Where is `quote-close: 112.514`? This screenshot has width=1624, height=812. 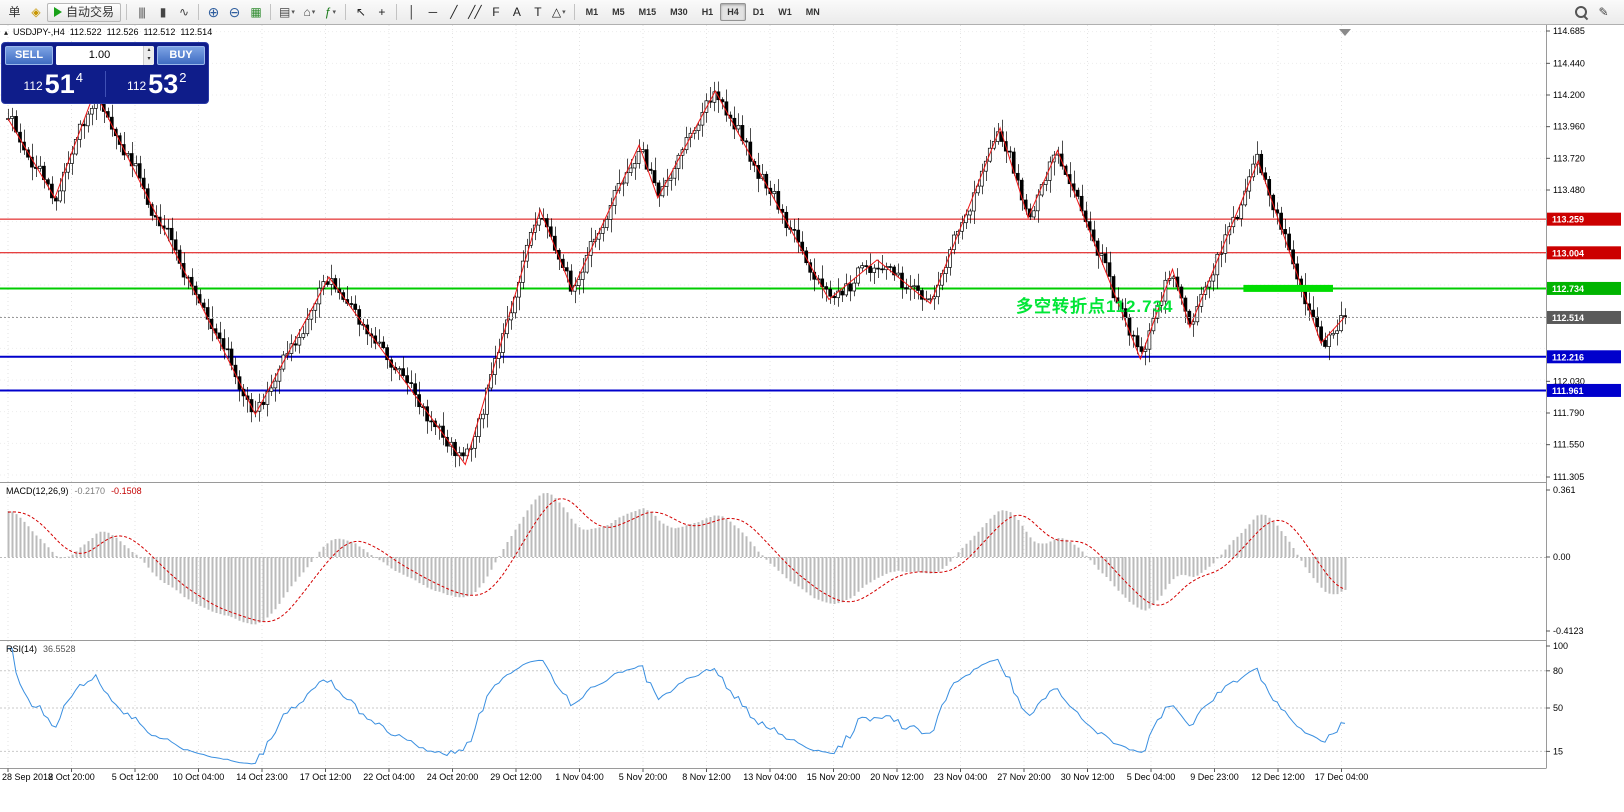
quote-close: 112.514 is located at coordinates (196, 32).